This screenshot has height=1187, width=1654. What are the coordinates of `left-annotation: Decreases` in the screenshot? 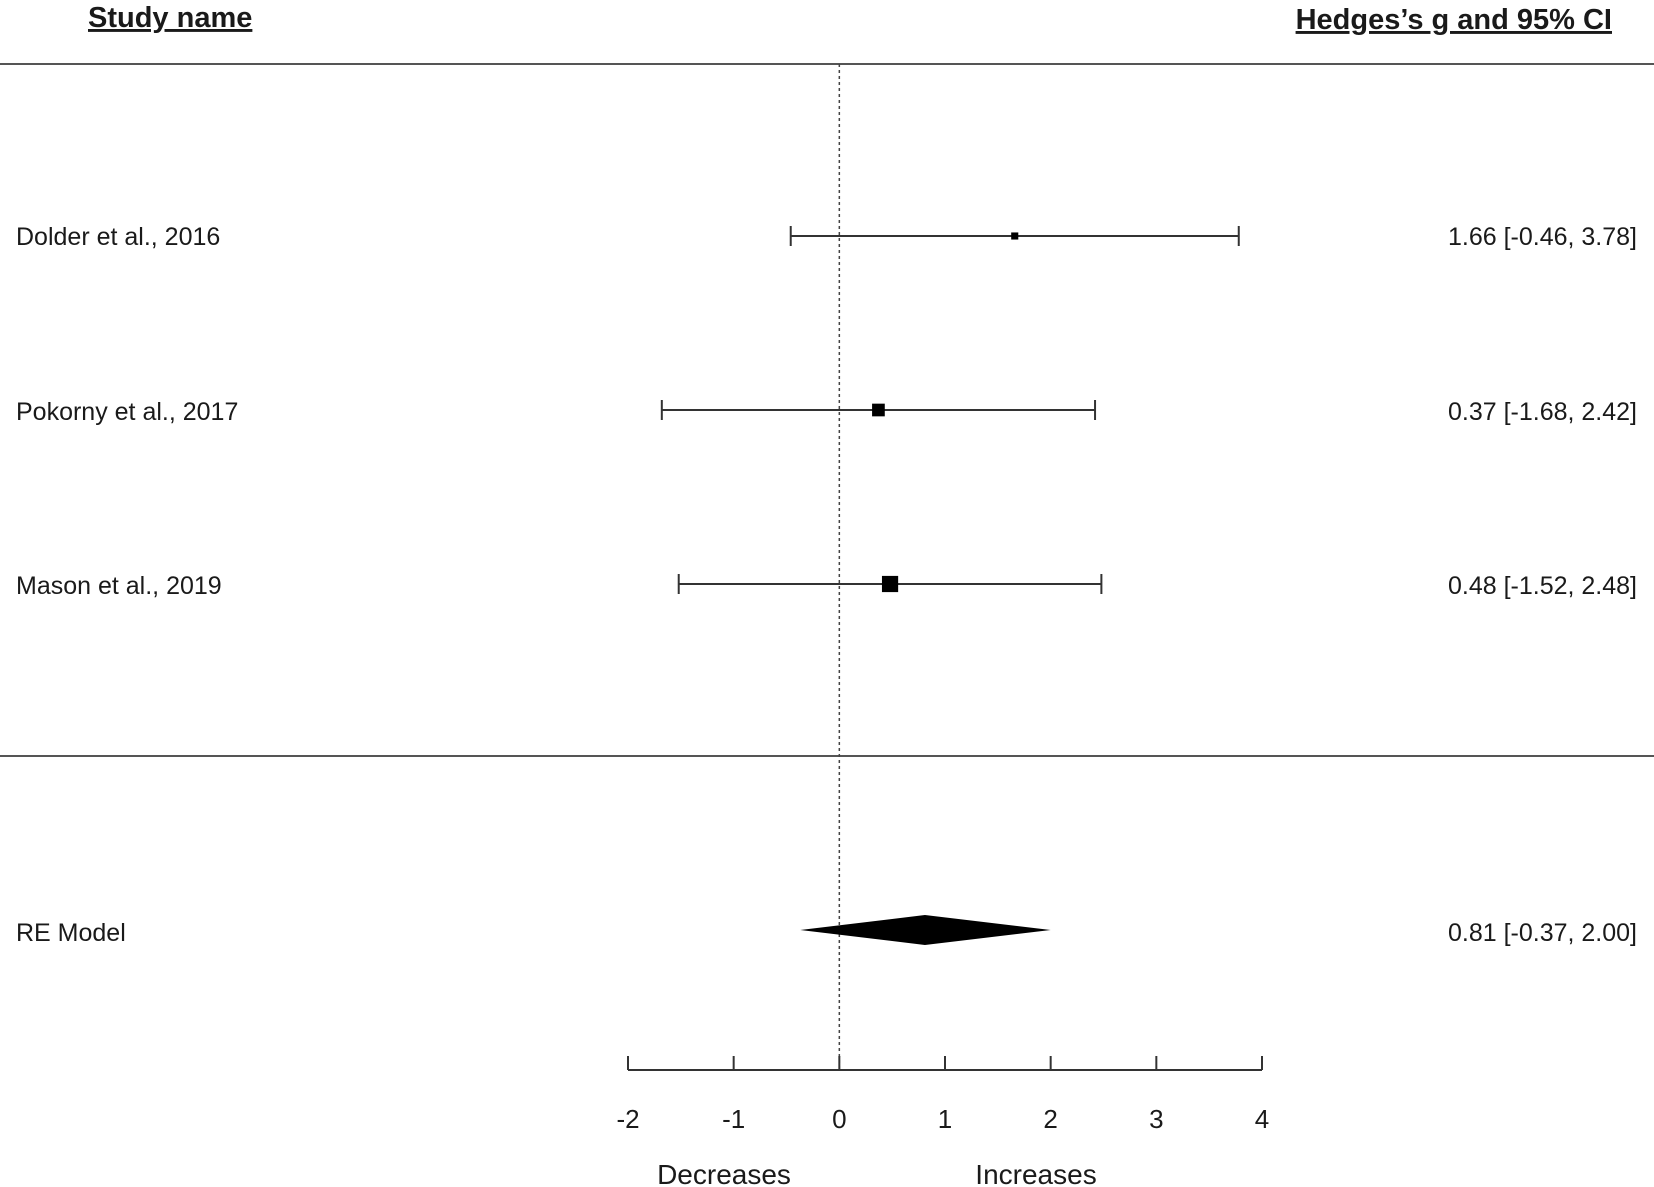 It's located at (724, 1173).